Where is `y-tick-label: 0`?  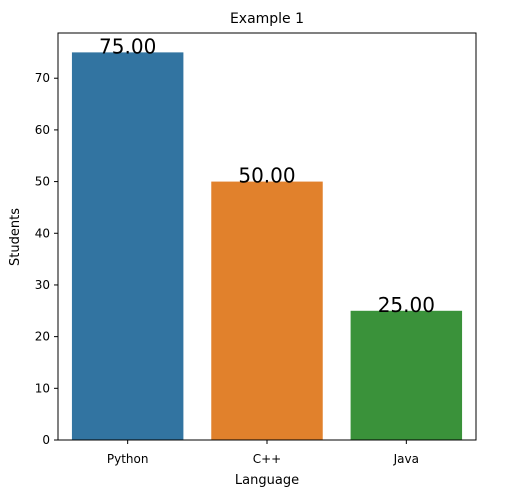 y-tick-label: 0 is located at coordinates (46, 440).